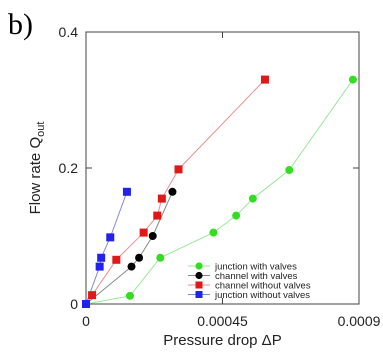  What do you see at coordinates (69, 32) in the screenshot?
I see `y-tick-label: 0.4` at bounding box center [69, 32].